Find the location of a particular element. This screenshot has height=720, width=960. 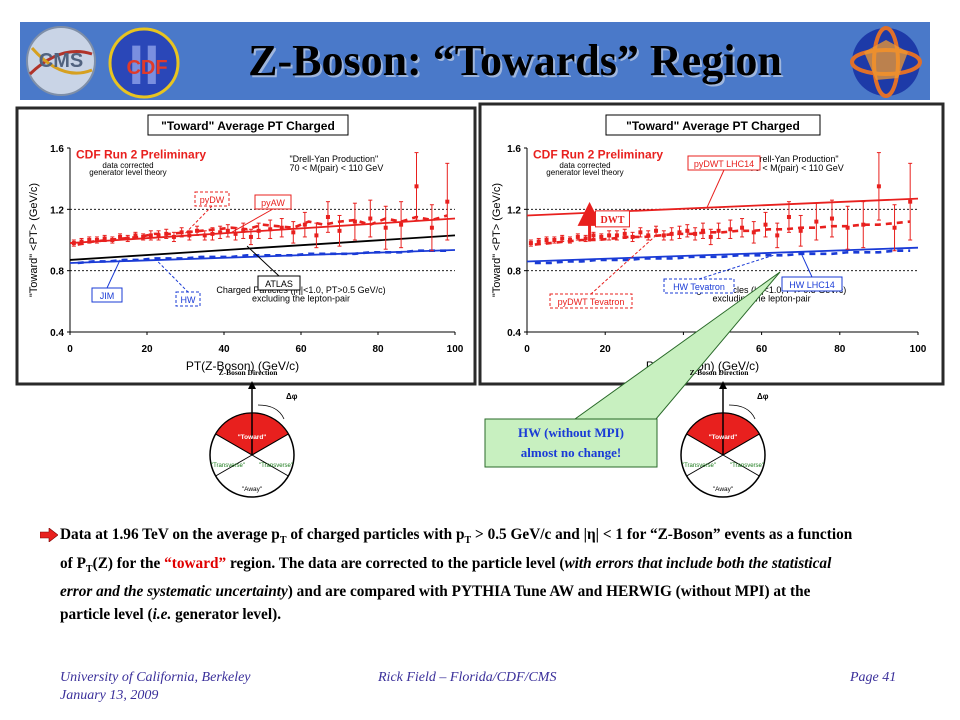

label-pydwt-tevatron-leader is located at coordinates (623, 265).